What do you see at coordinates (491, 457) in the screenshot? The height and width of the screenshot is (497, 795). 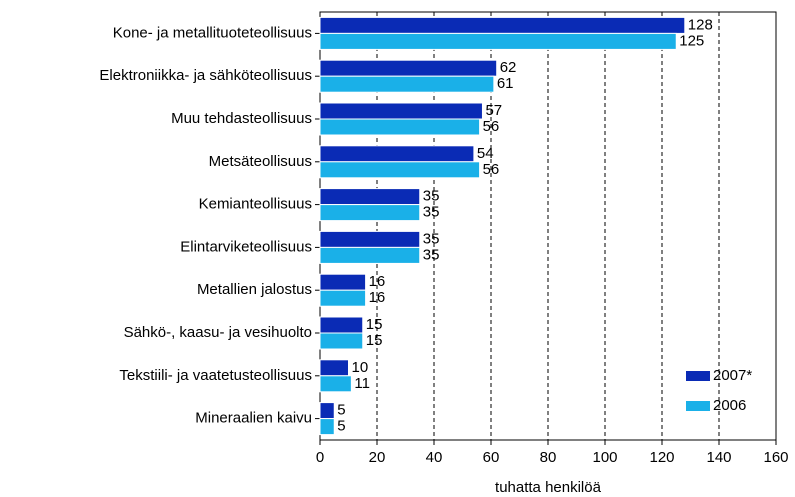 I see `x-tick-label: 60` at bounding box center [491, 457].